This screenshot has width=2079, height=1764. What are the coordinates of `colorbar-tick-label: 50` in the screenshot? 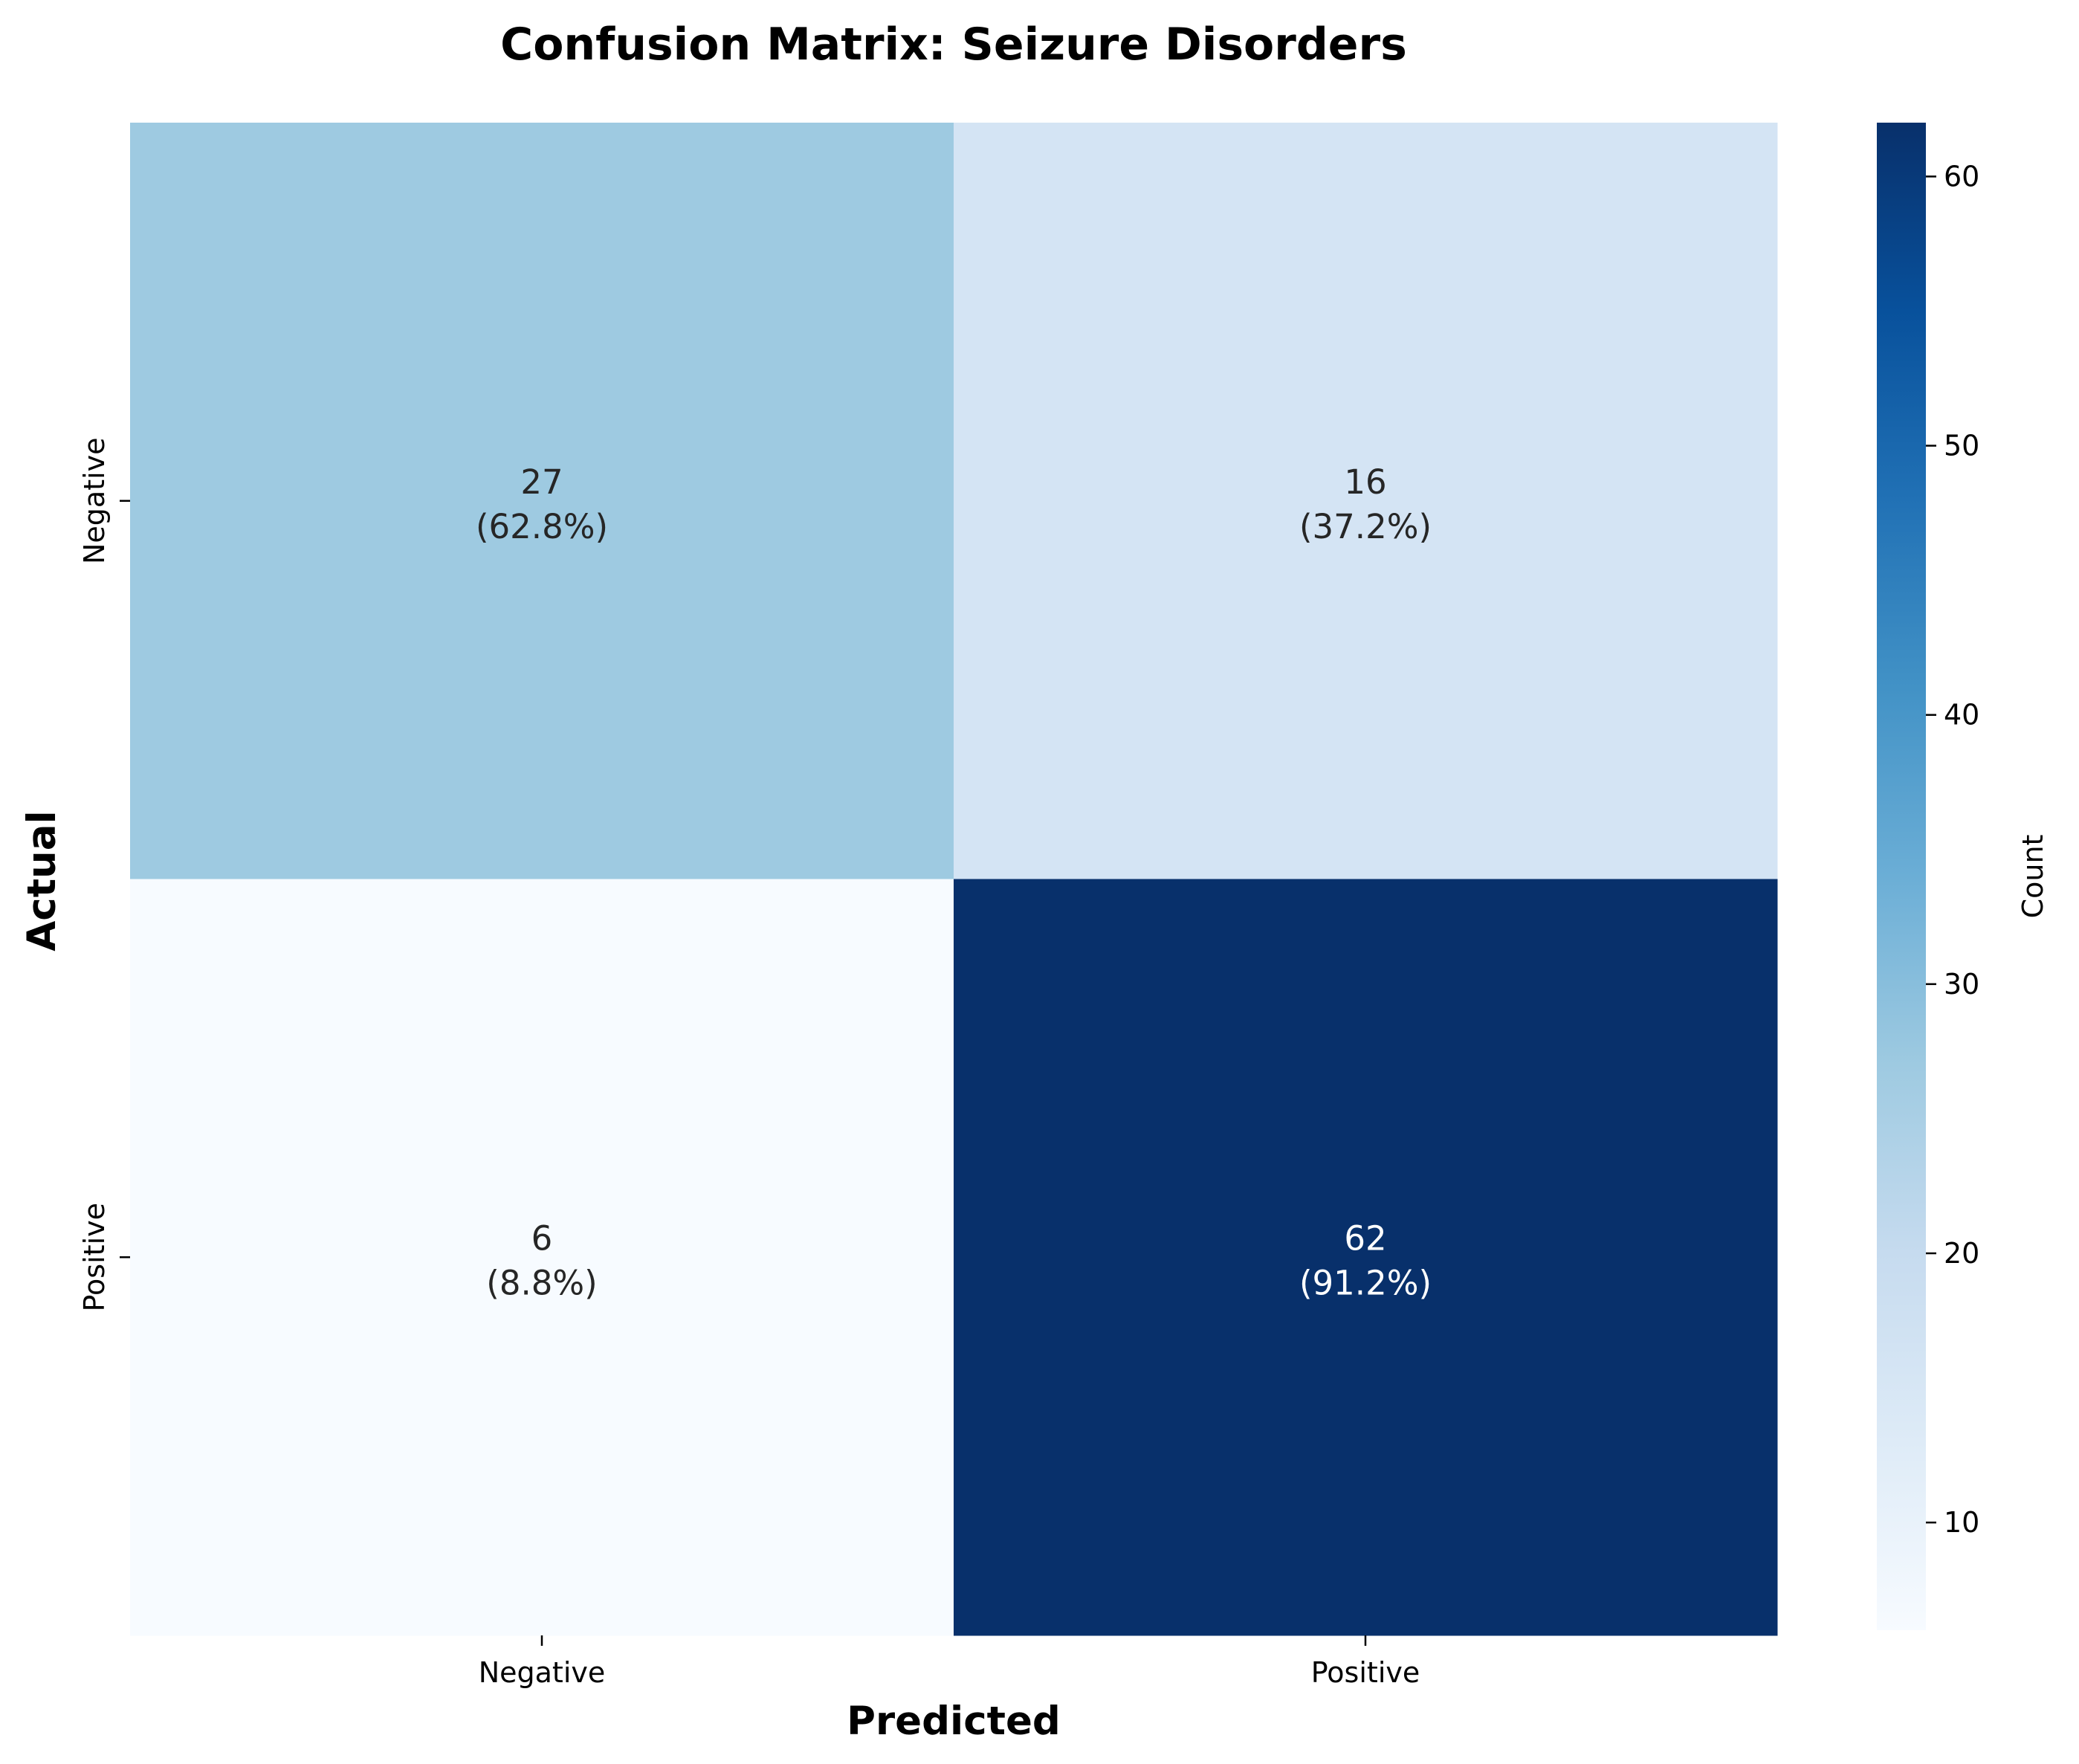 It's located at (1961, 446).